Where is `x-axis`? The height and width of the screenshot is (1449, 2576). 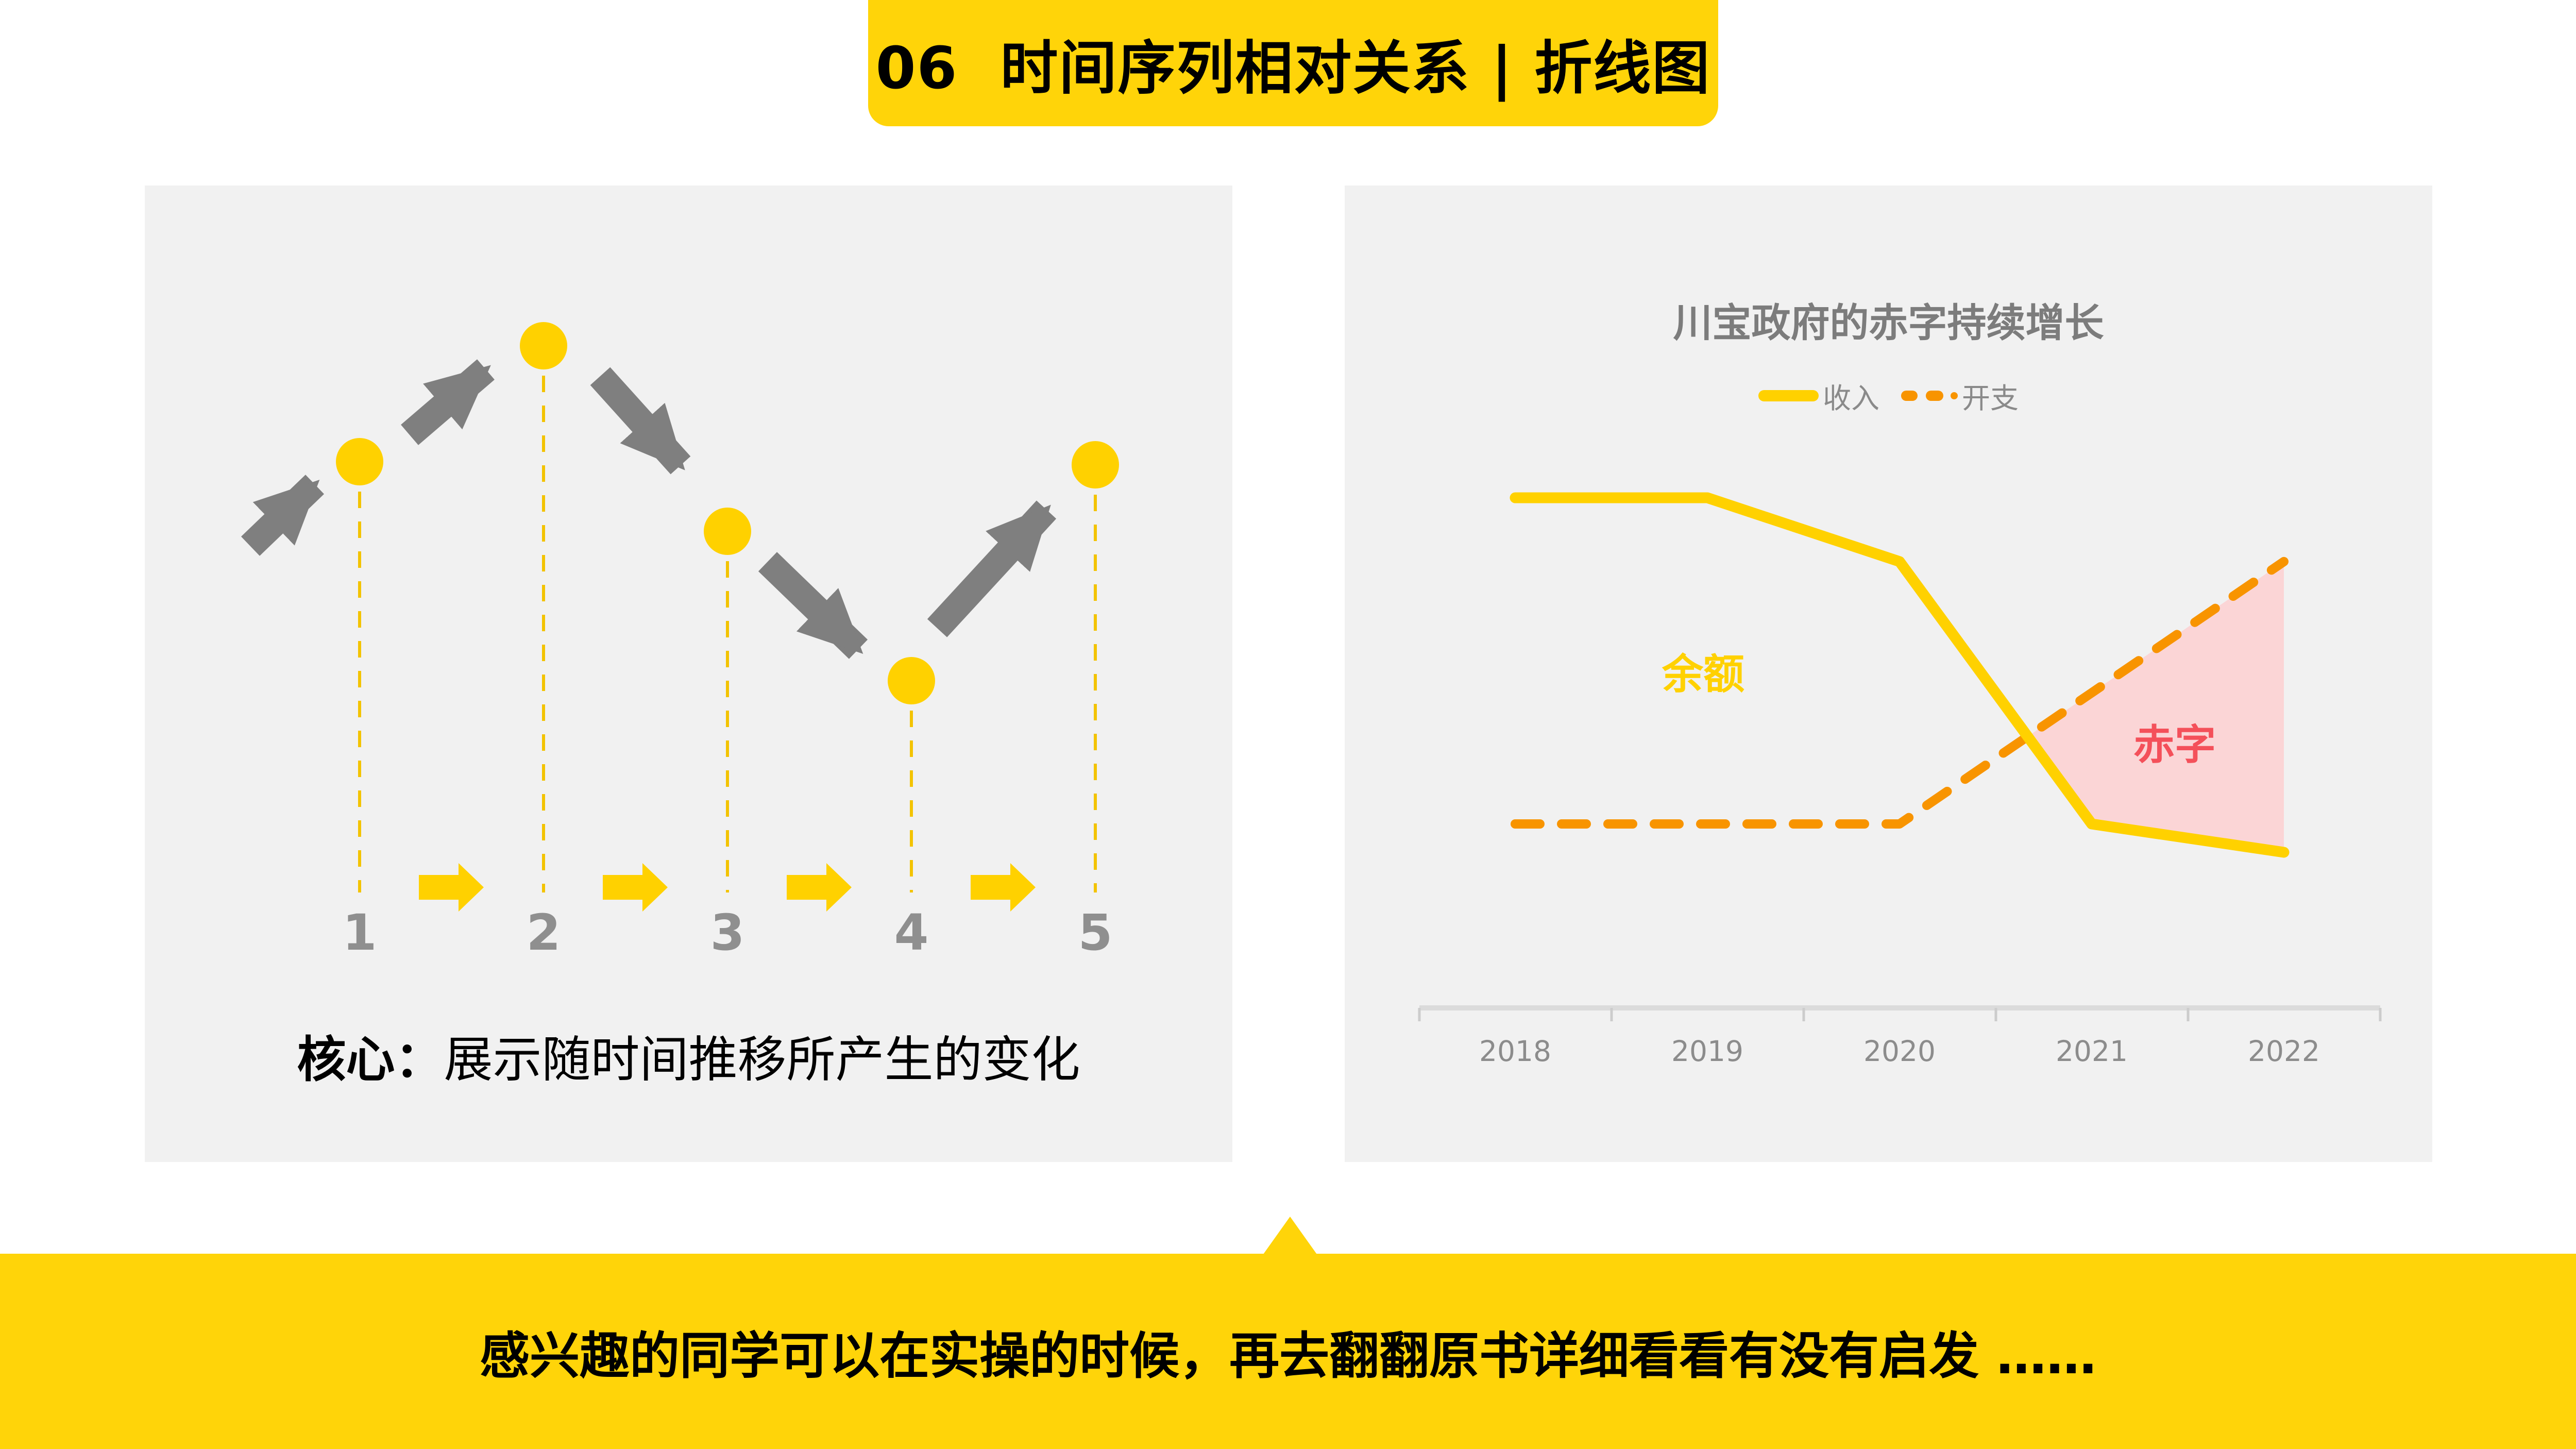 x-axis is located at coordinates (1900, 1013).